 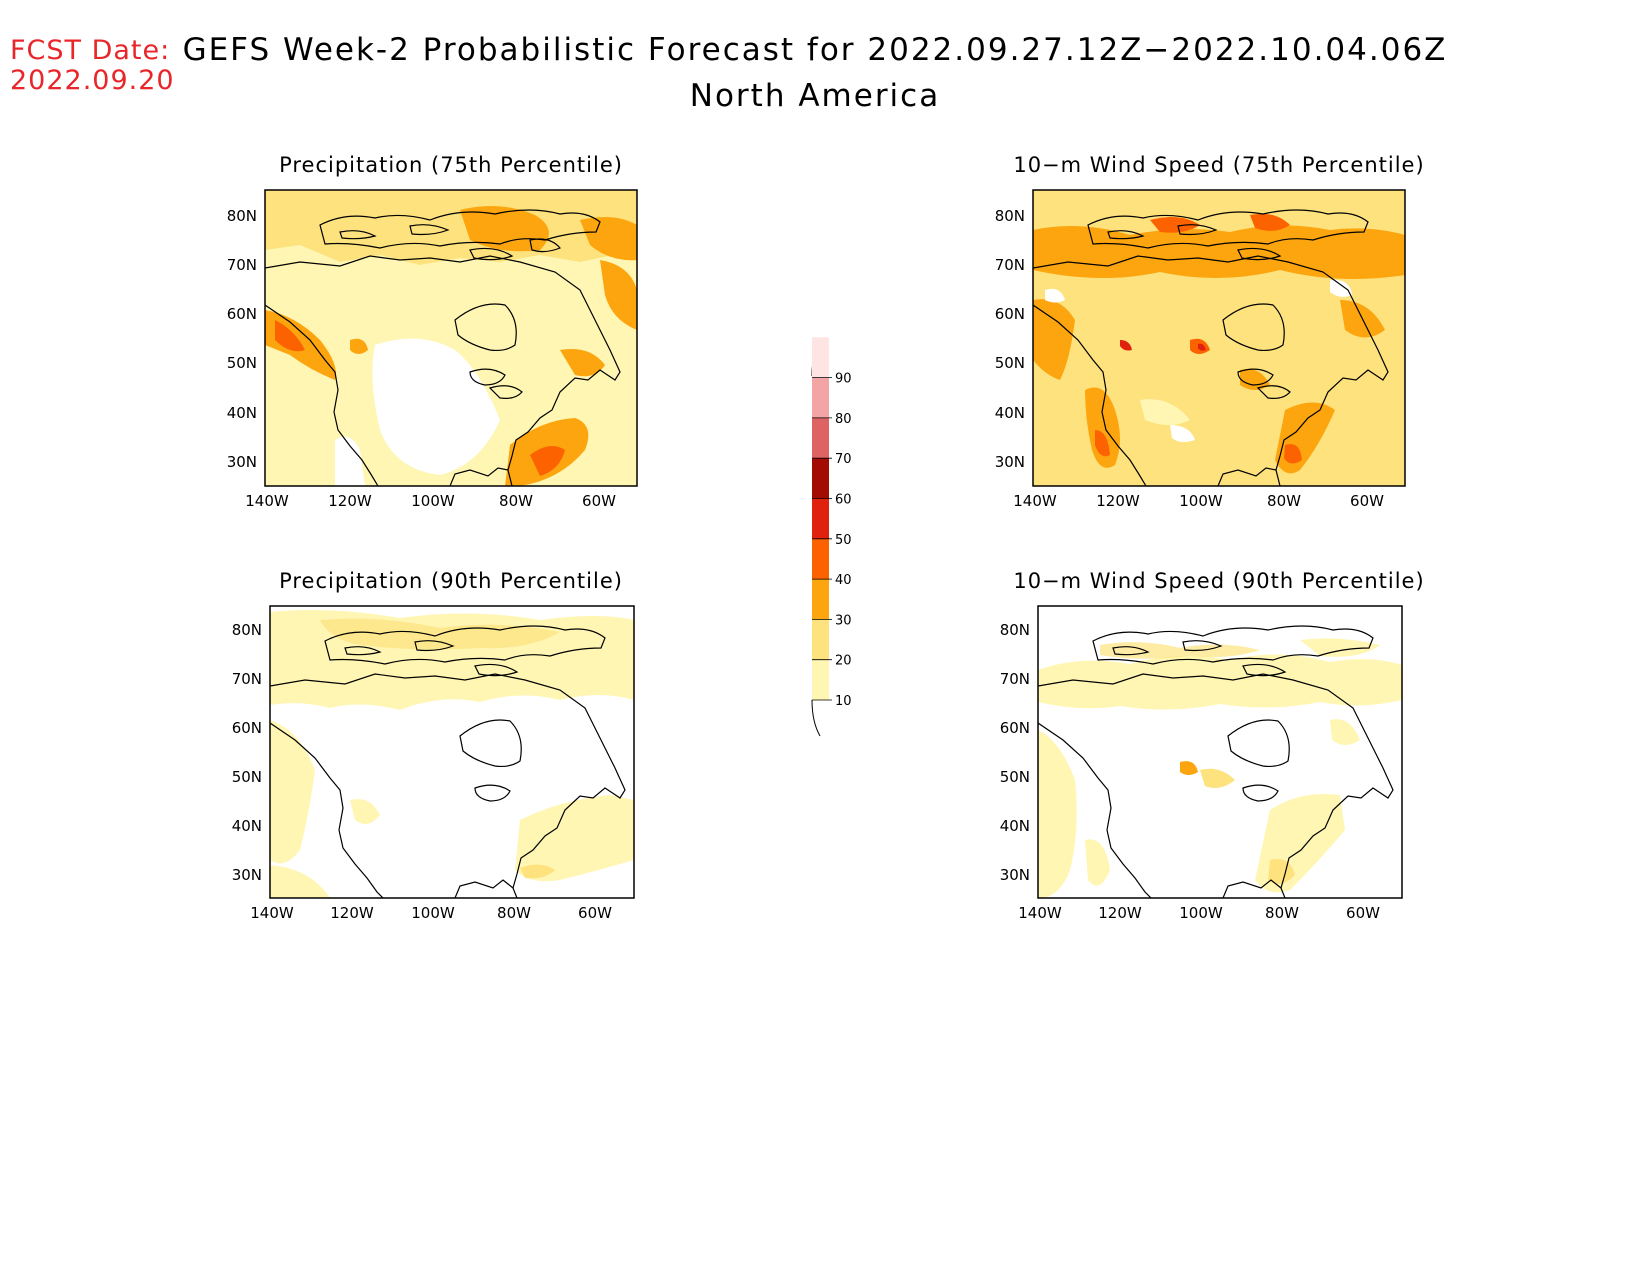 I want to click on colorbar-level-label: 30, so click(x=843, y=620).